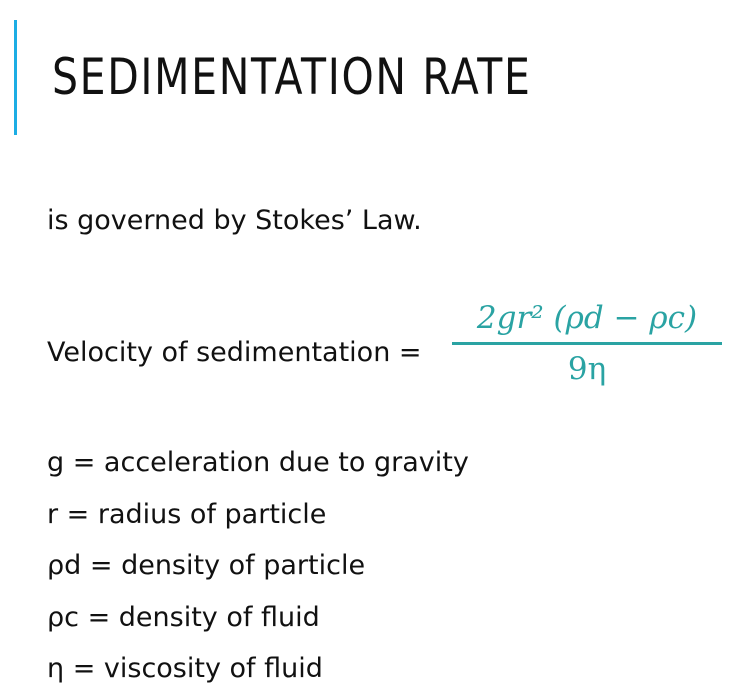  What do you see at coordinates (206, 565) in the screenshot?
I see `definition-item: ρd = density of particle` at bounding box center [206, 565].